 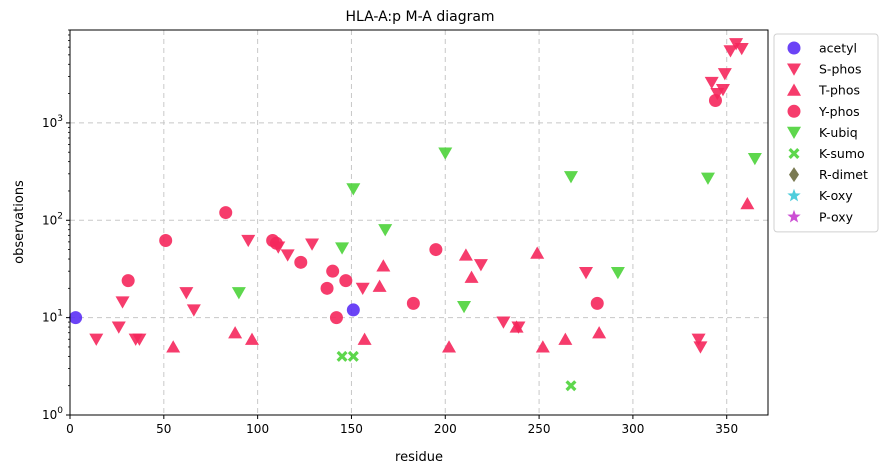 What do you see at coordinates (52, 219) in the screenshot?
I see `y-tick-label: 10²` at bounding box center [52, 219].